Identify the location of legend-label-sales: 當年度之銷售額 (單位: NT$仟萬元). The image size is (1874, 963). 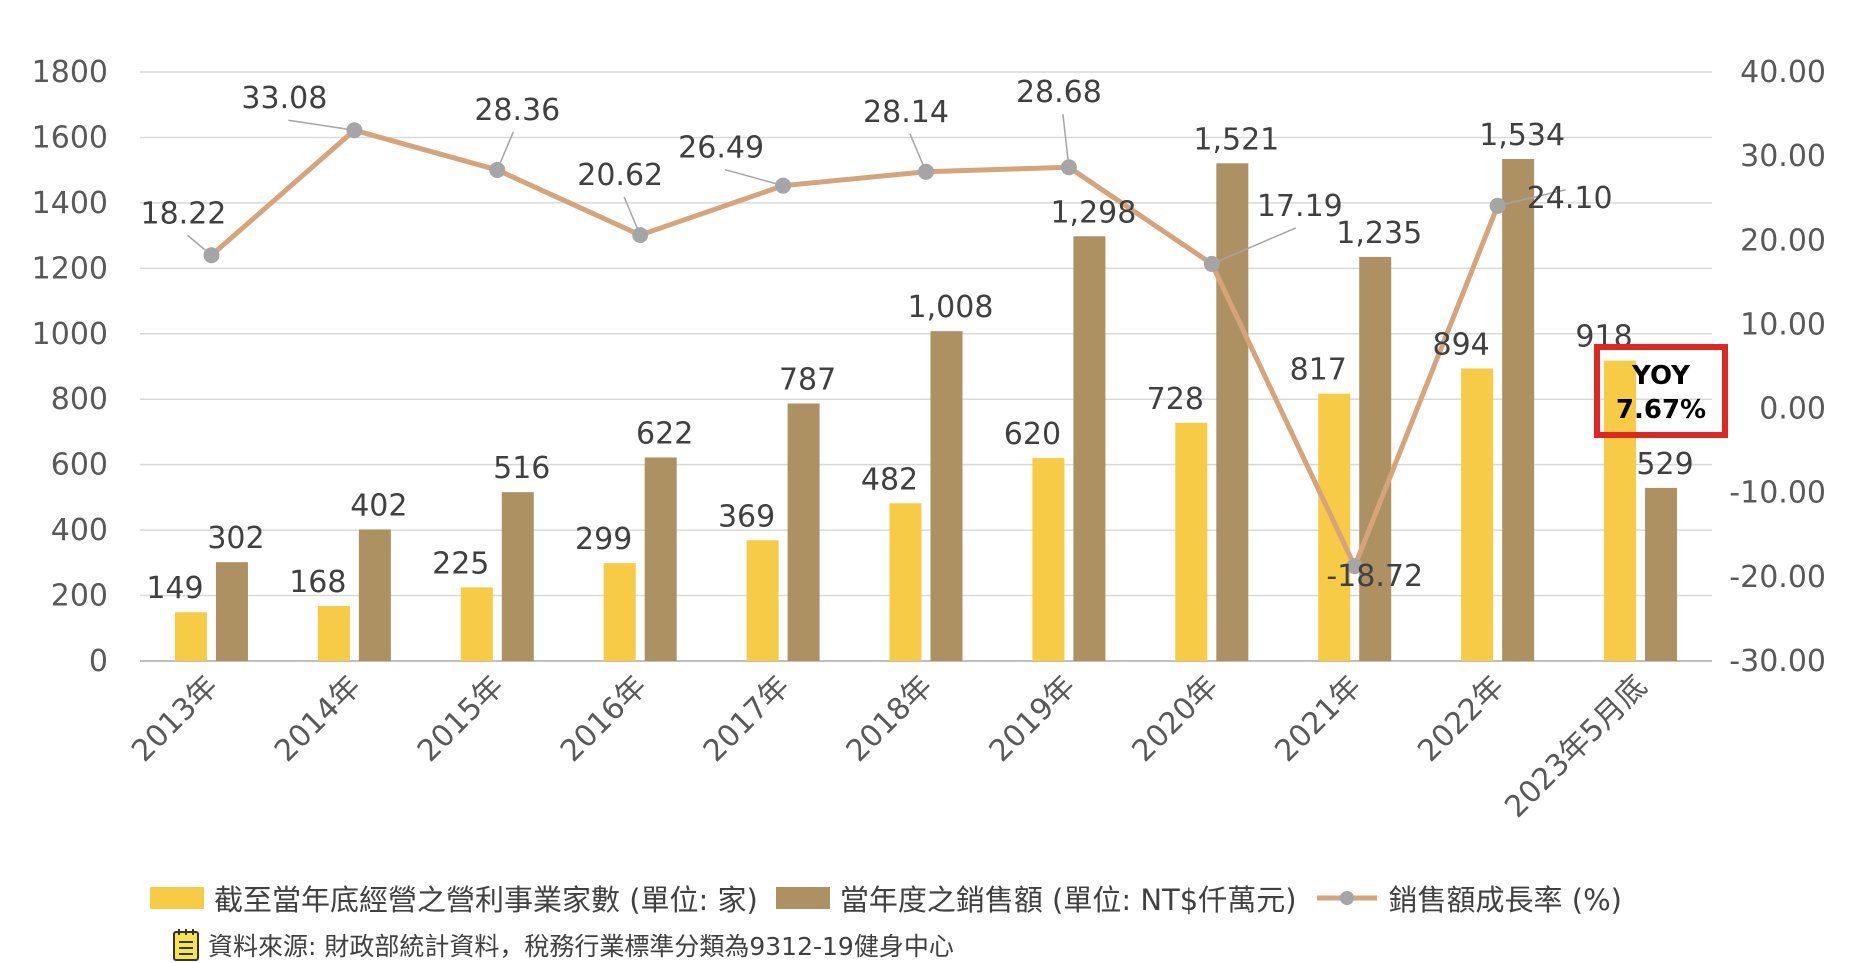
(1068, 900).